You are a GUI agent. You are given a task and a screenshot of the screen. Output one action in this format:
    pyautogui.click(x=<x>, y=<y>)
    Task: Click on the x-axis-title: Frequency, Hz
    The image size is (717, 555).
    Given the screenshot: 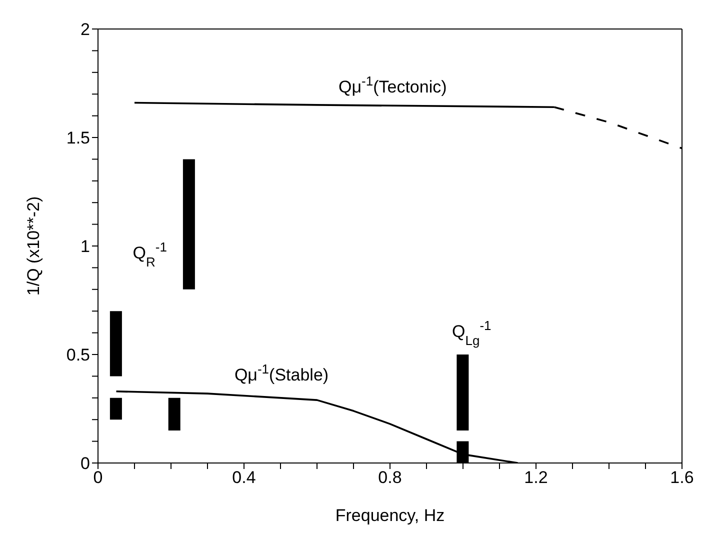 What is the action you would take?
    pyautogui.click(x=390, y=515)
    